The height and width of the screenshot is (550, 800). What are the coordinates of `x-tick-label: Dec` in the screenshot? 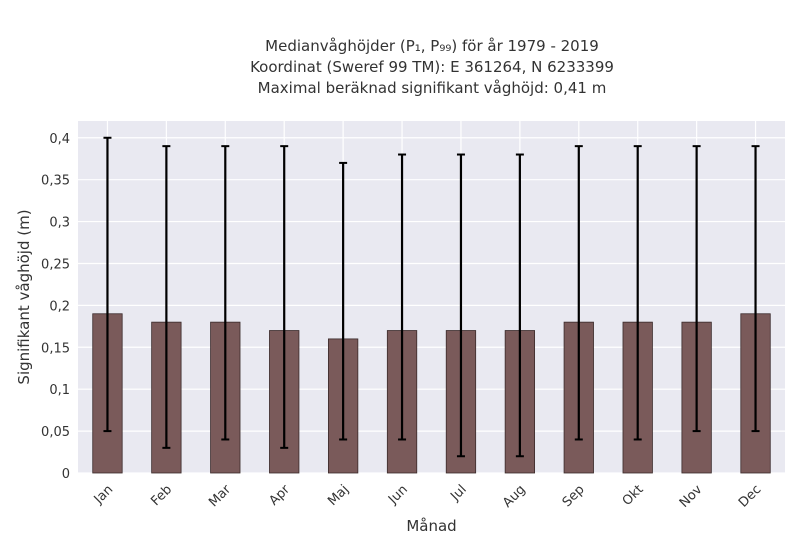 It's located at (750, 496).